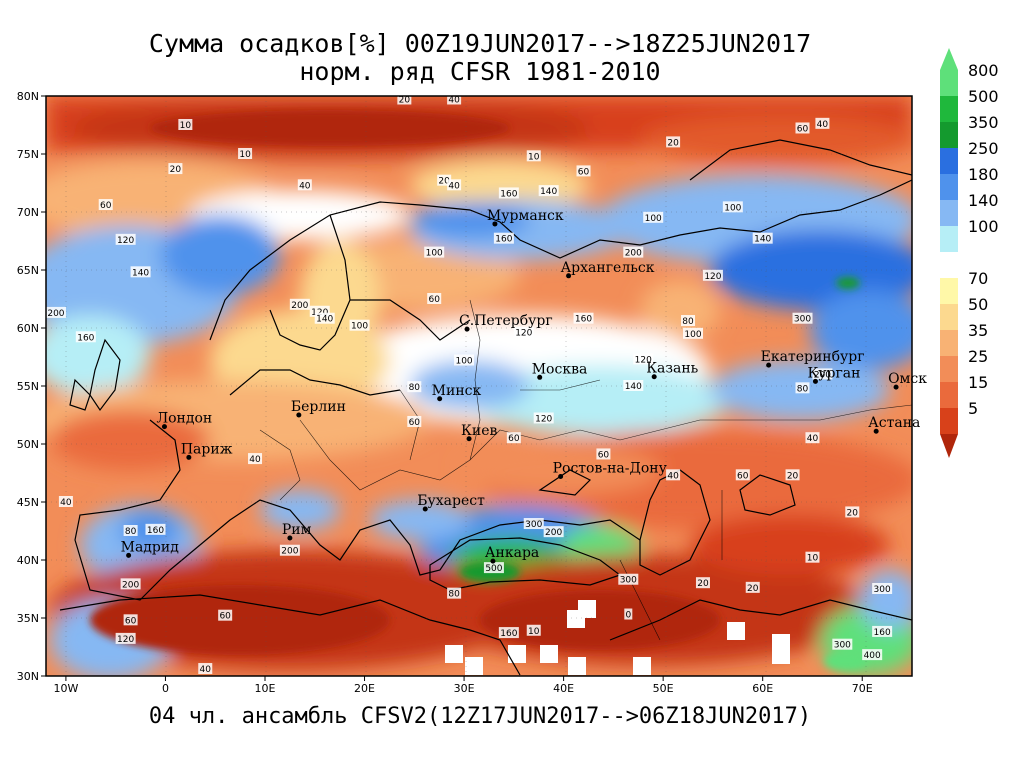 The image size is (1024, 768). What do you see at coordinates (525, 216) in the screenshot?
I see `city-label: Мурманск` at bounding box center [525, 216].